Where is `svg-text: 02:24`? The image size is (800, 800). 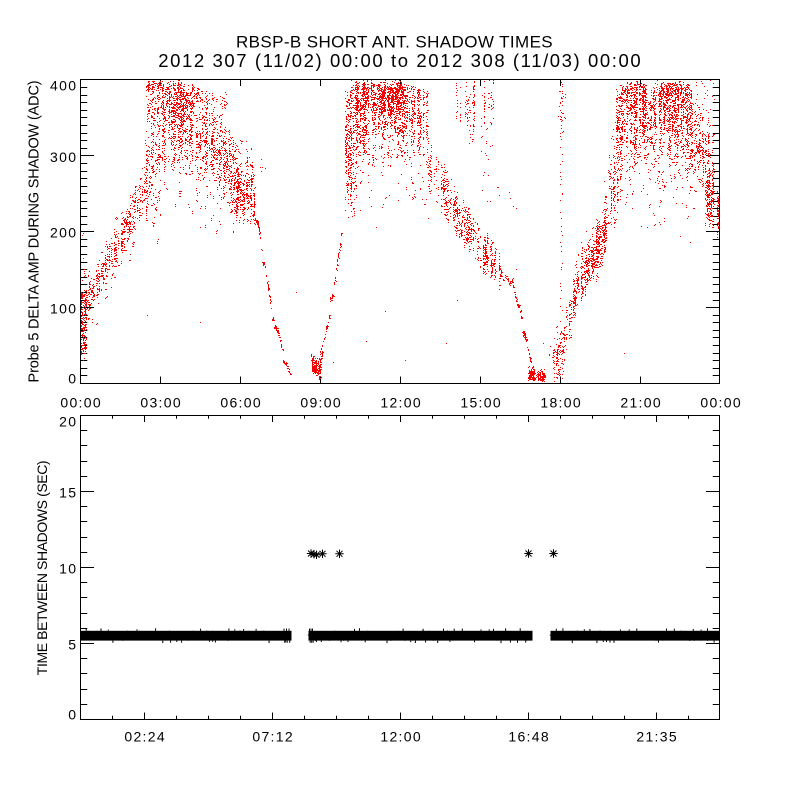
svg-text: 02:24 is located at coordinates (145, 737).